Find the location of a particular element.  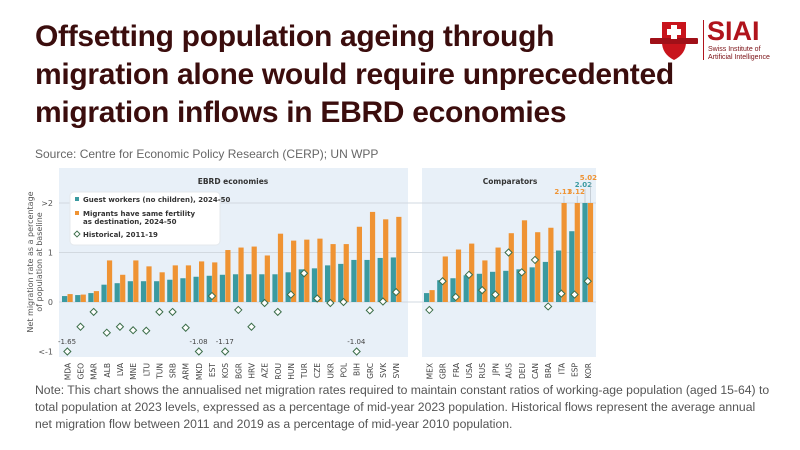

x-tick-label: CZE is located at coordinates (317, 370).